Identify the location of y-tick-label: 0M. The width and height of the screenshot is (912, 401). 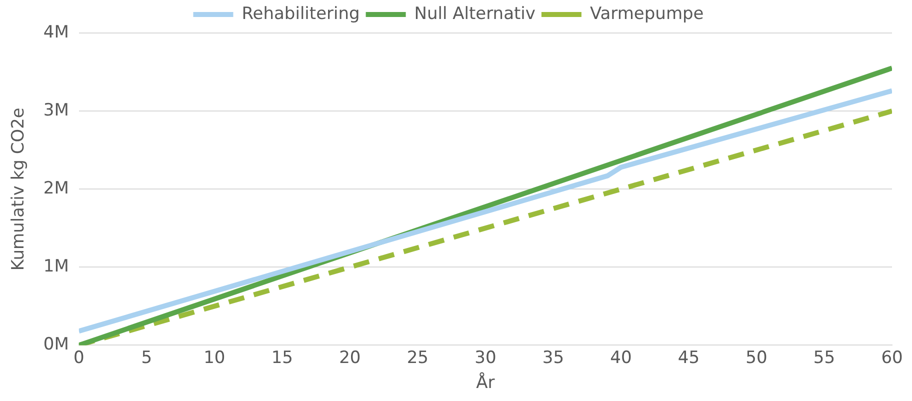
(56, 344).